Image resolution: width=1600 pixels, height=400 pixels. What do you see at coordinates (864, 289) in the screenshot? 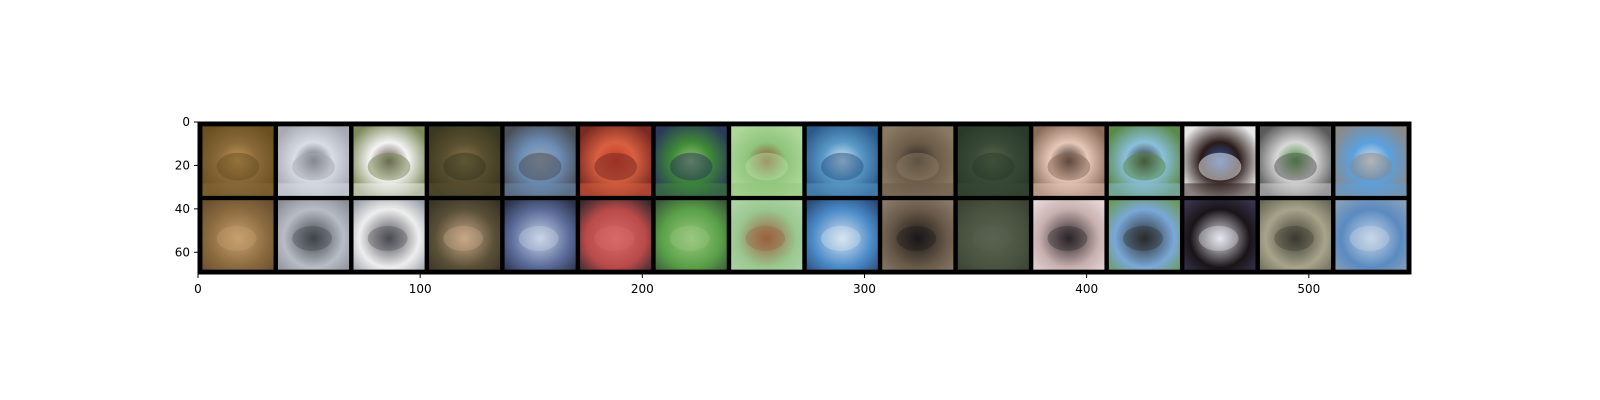
I see `x-tick-label: 300` at bounding box center [864, 289].